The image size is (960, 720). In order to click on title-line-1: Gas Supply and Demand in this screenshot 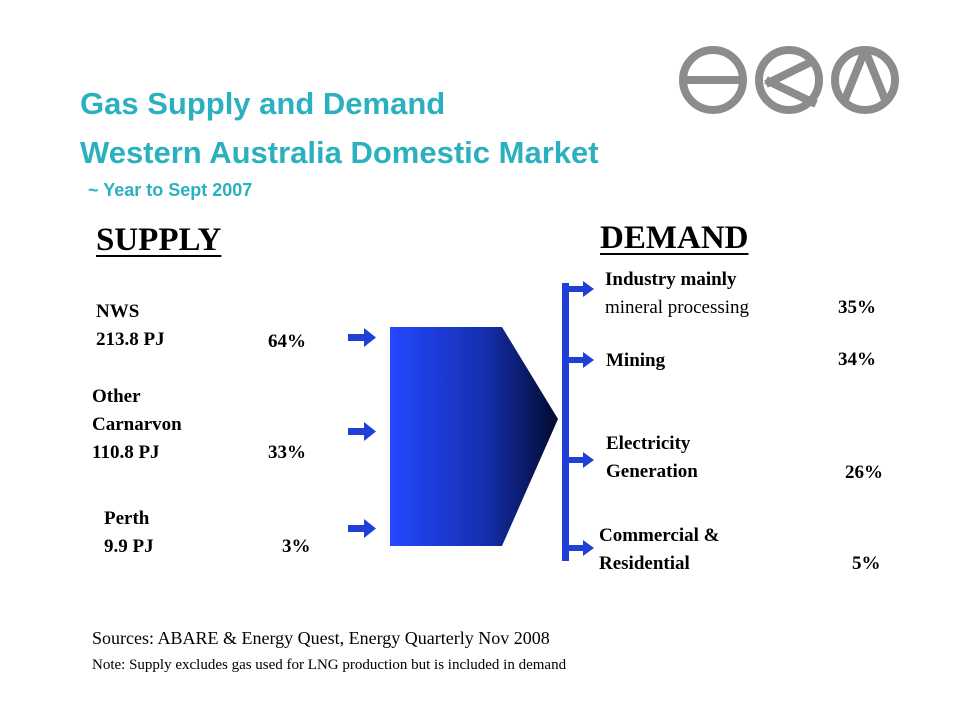, I will do `click(263, 103)`.